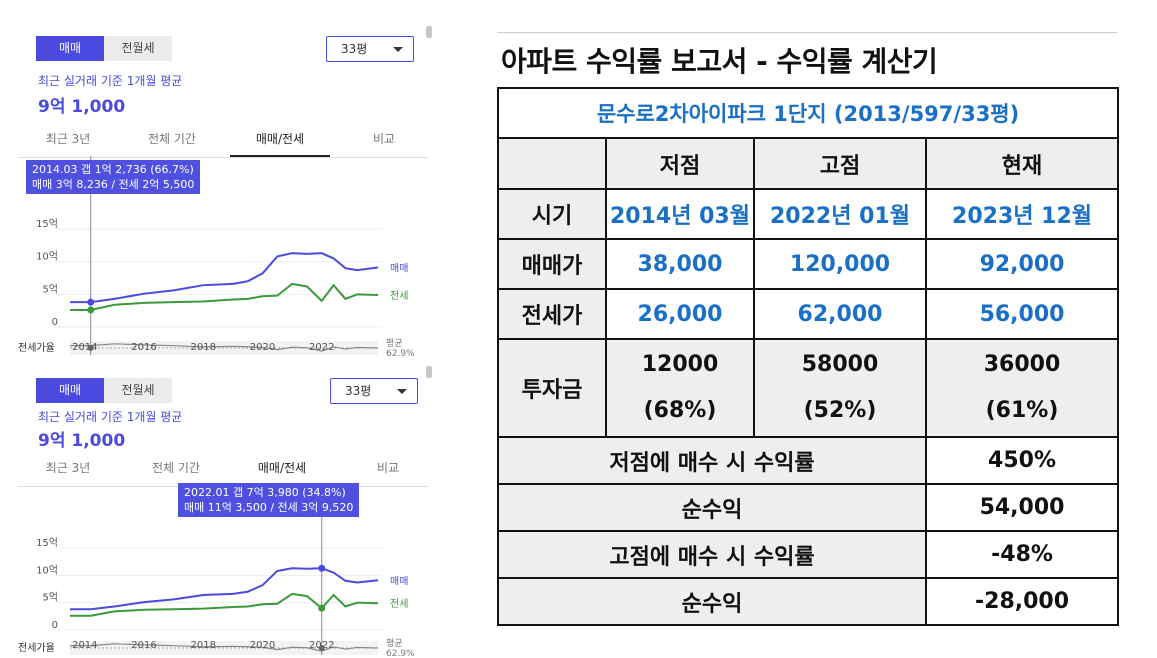 This screenshot has height=658, width=1157. What do you see at coordinates (680, 364) in the screenshot?
I see `investment-low-amount: 12000` at bounding box center [680, 364].